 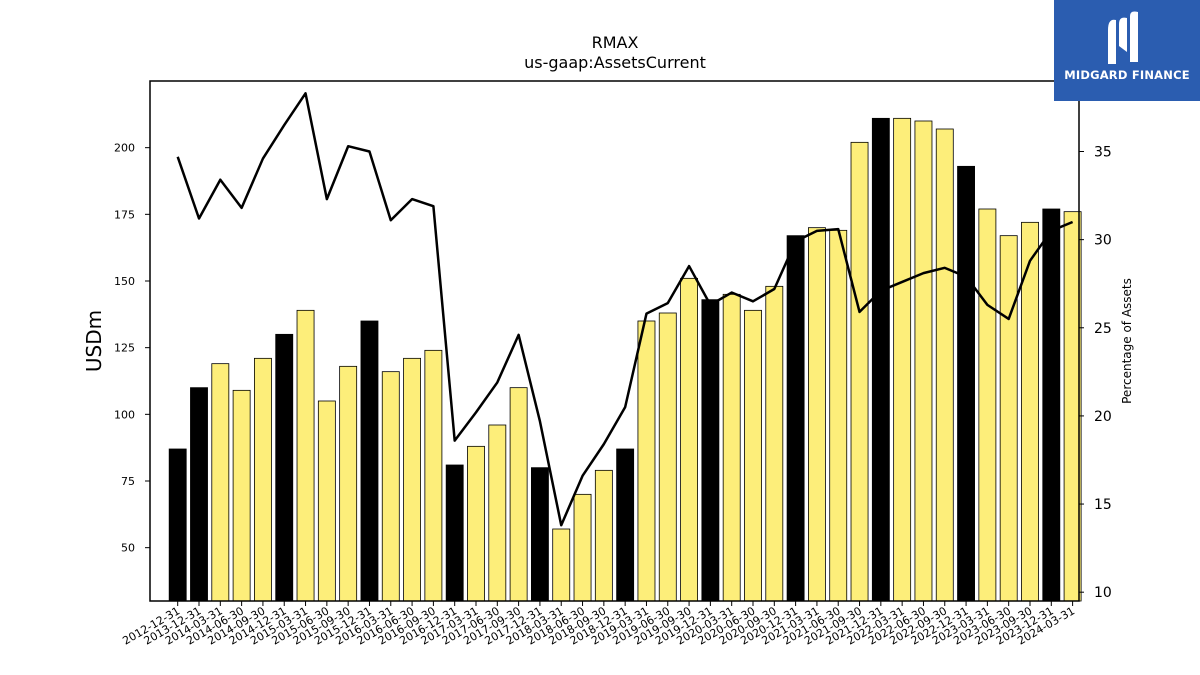 What do you see at coordinates (124, 214) in the screenshot?
I see `y-tick-label-175: 175` at bounding box center [124, 214].